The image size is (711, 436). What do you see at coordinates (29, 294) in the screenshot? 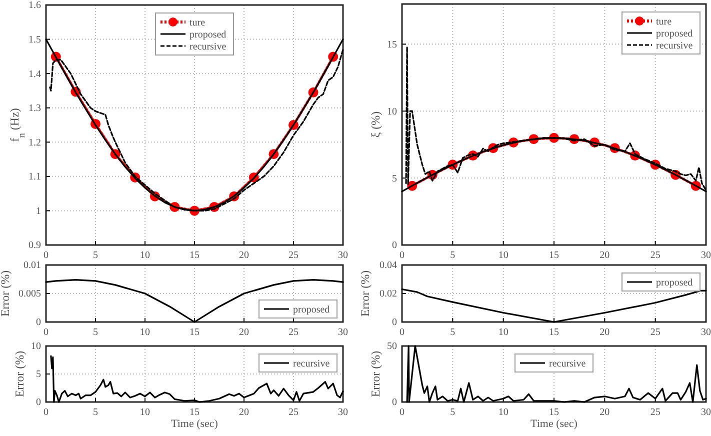
I see `y-tick-label: 0.005` at bounding box center [29, 294].